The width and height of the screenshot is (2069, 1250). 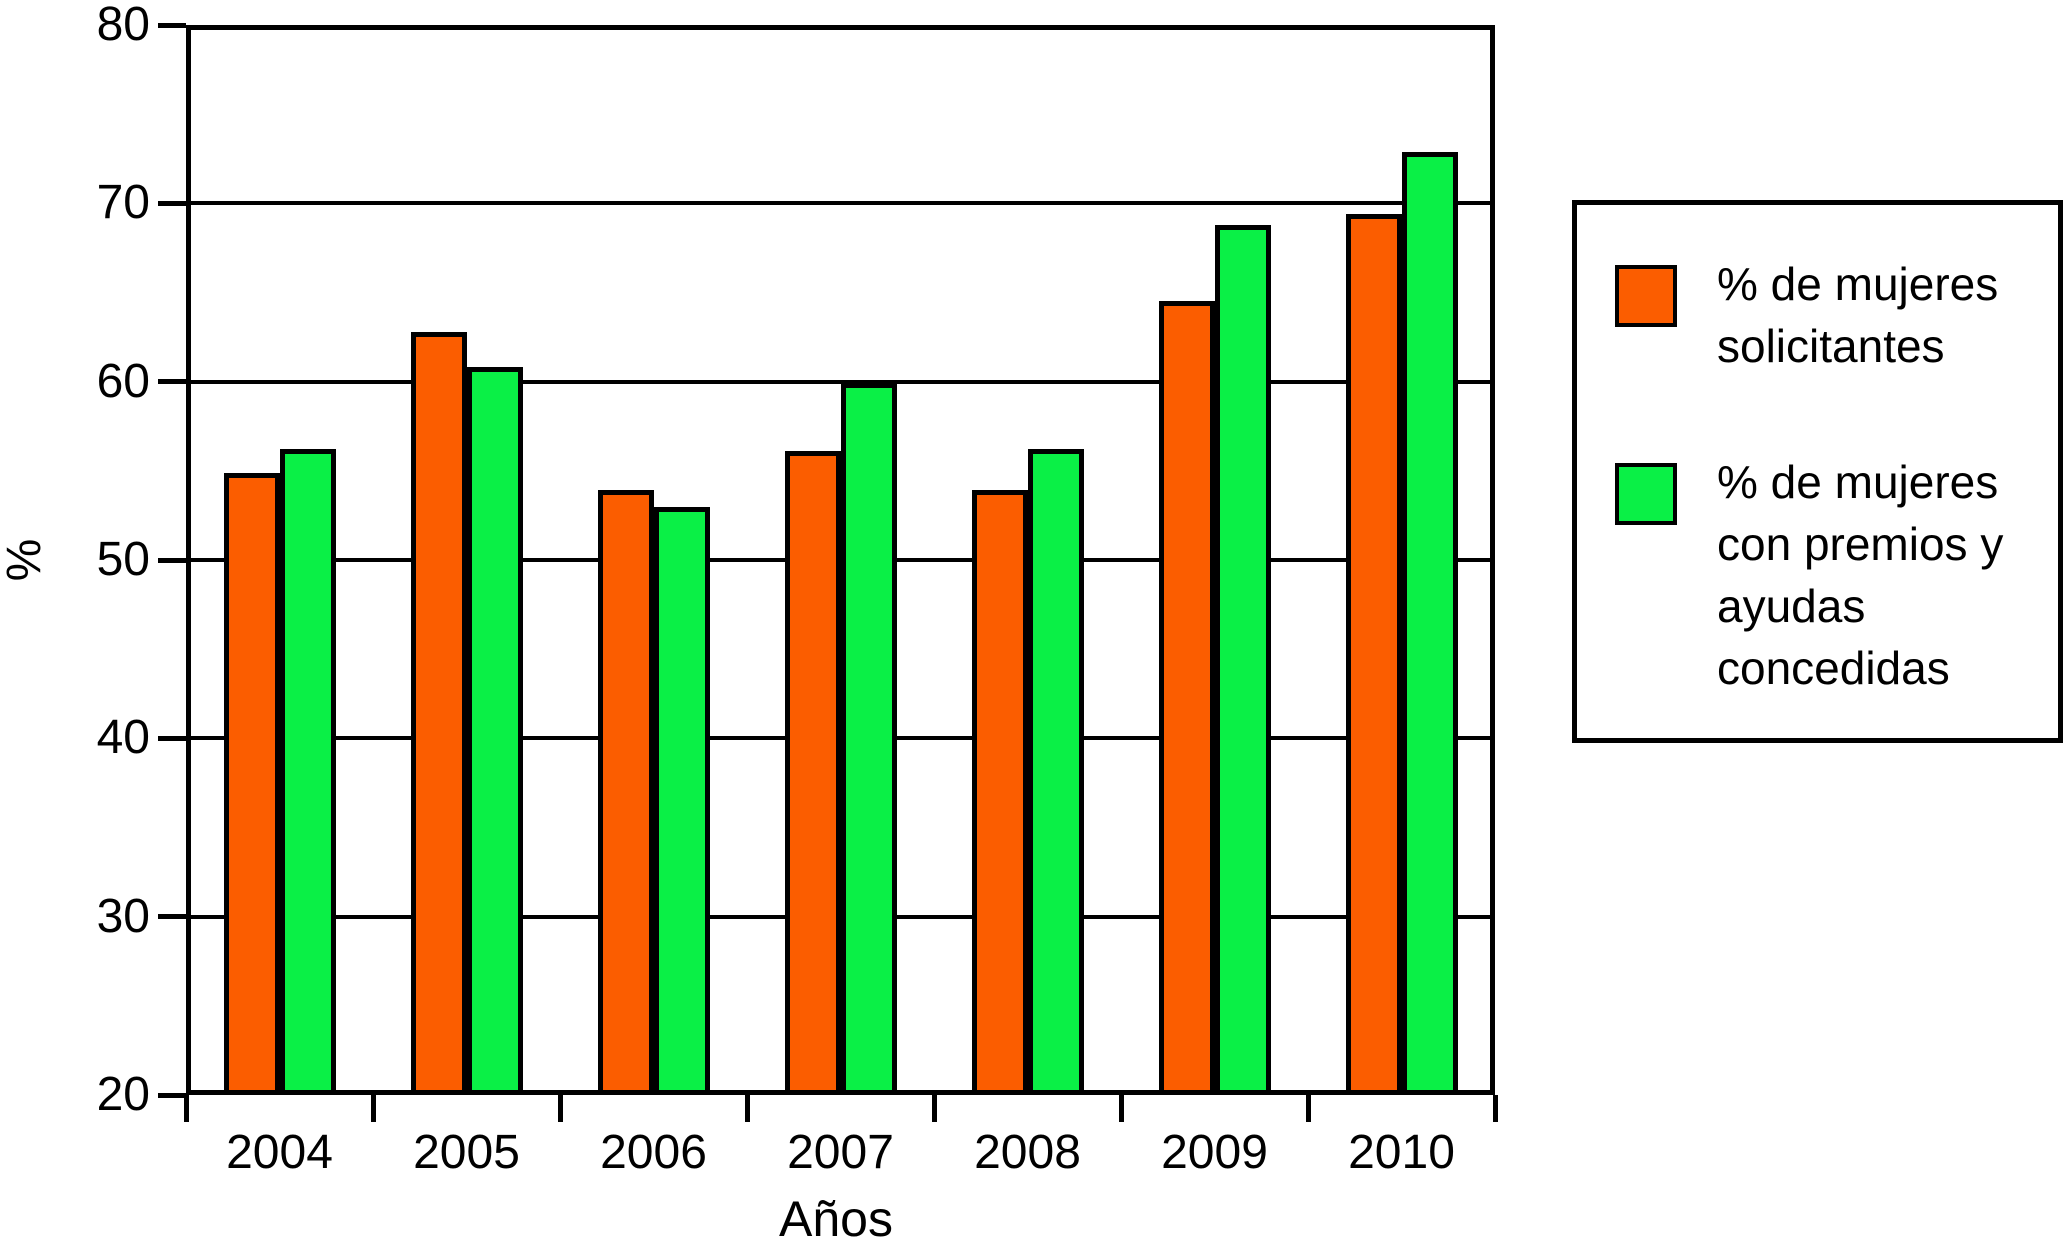 What do you see at coordinates (625, 792) in the screenshot?
I see `bar-2006-solicitantes` at bounding box center [625, 792].